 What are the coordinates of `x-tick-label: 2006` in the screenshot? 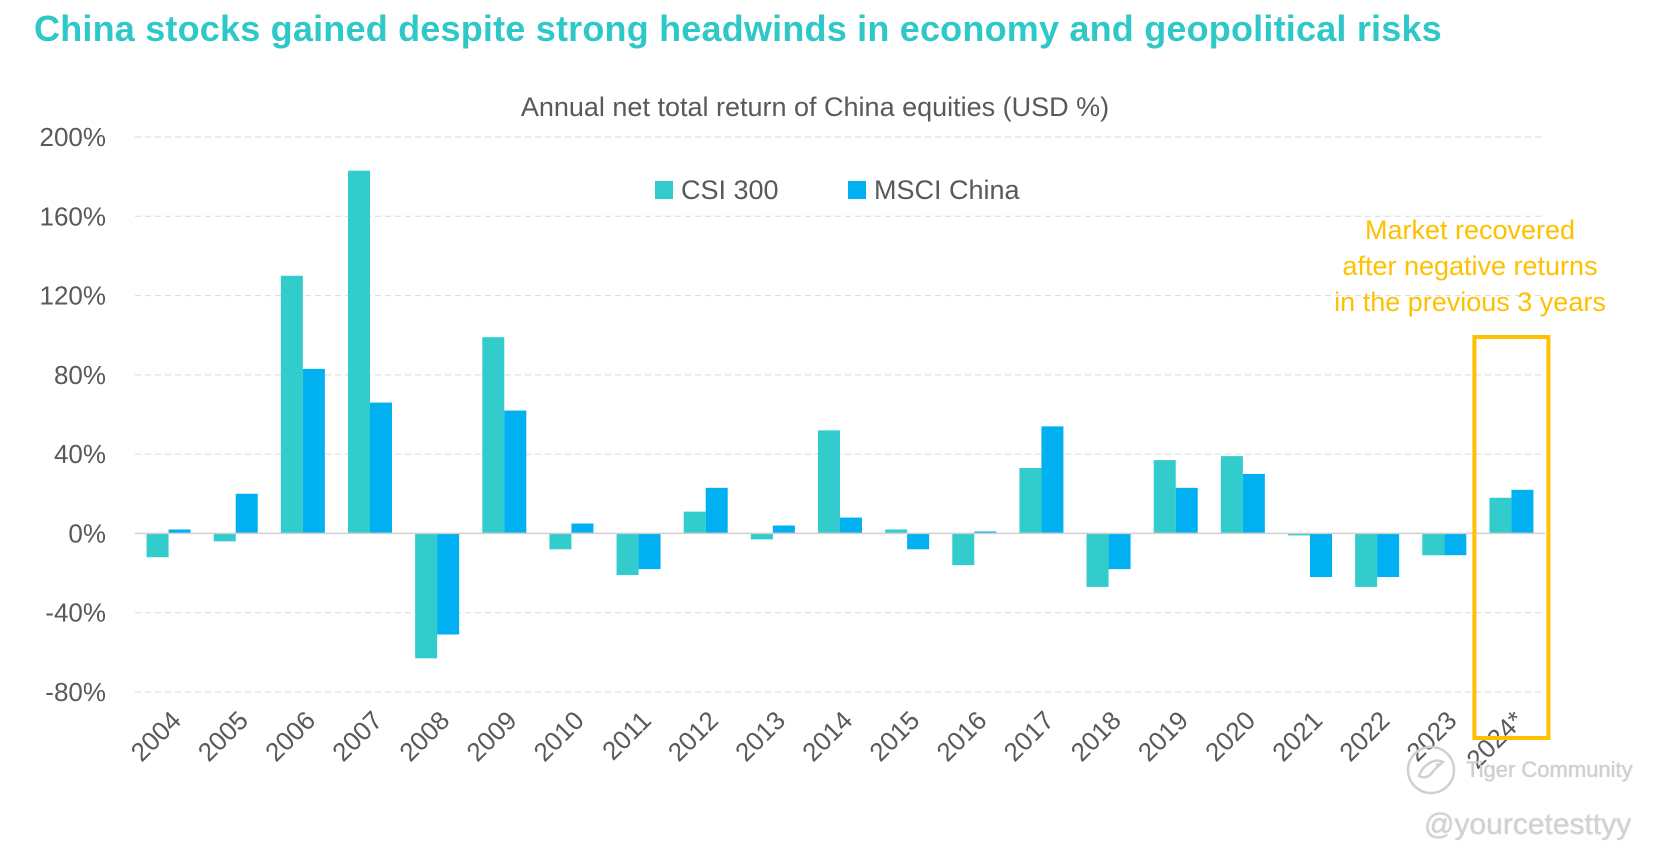 It's located at (290, 736).